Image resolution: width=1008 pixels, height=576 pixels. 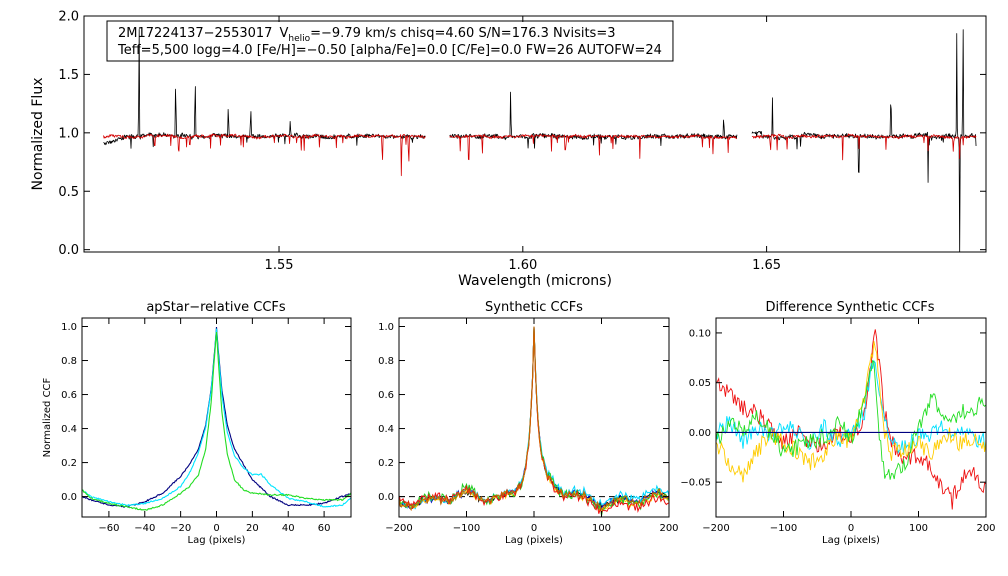 I want to click on y-tick-label: 0.5, so click(x=68, y=192).